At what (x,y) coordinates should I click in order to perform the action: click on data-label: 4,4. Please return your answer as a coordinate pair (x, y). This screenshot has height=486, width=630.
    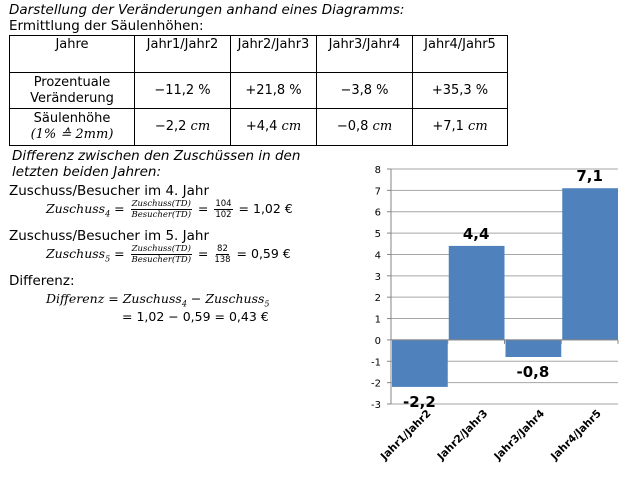
    Looking at the image, I should click on (476, 234).